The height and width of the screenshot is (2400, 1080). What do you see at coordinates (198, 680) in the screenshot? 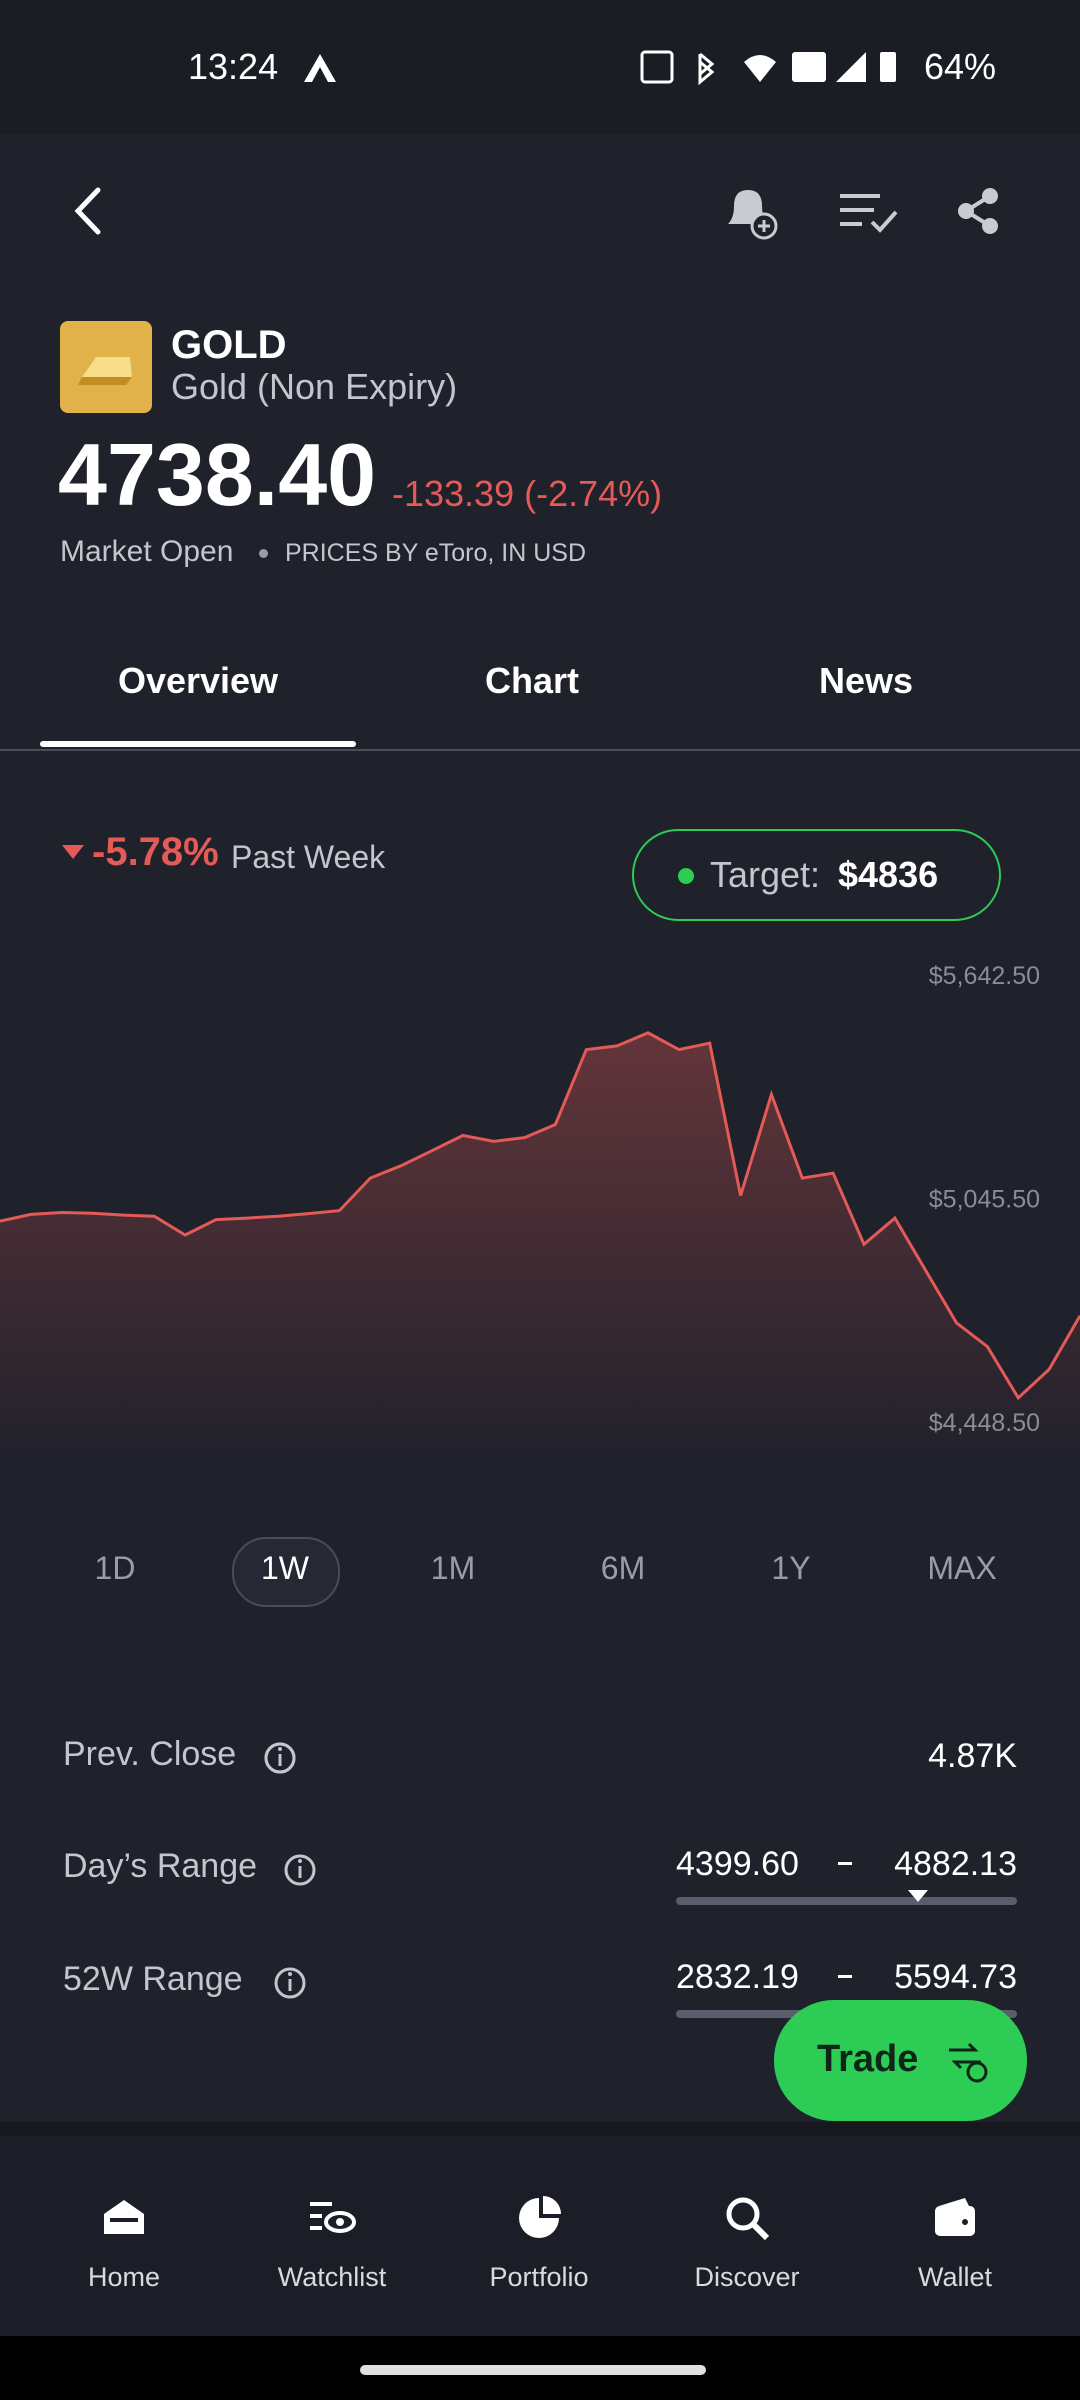
I see `tab-overview: Overview` at bounding box center [198, 680].